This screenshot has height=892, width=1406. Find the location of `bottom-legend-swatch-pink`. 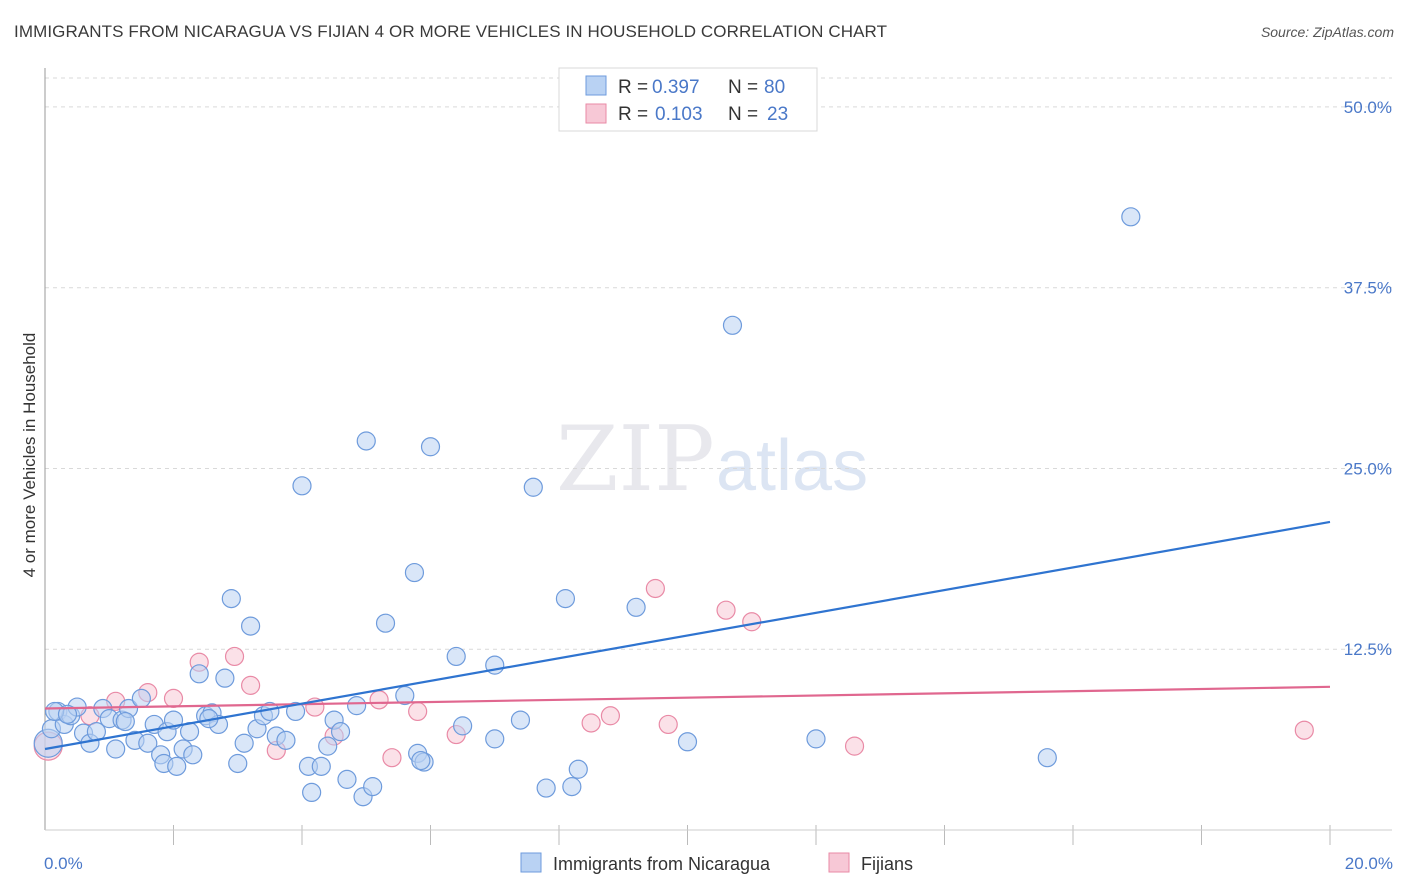

bottom-legend-swatch-pink is located at coordinates (839, 862).